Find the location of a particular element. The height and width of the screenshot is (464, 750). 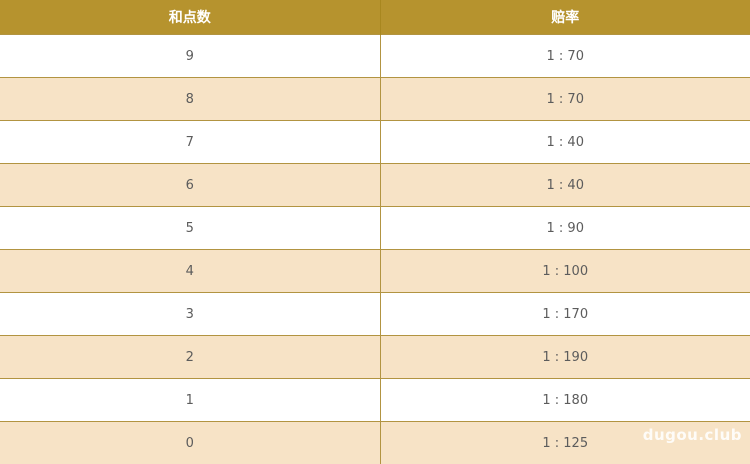

cell-points: 7 is located at coordinates (190, 142).